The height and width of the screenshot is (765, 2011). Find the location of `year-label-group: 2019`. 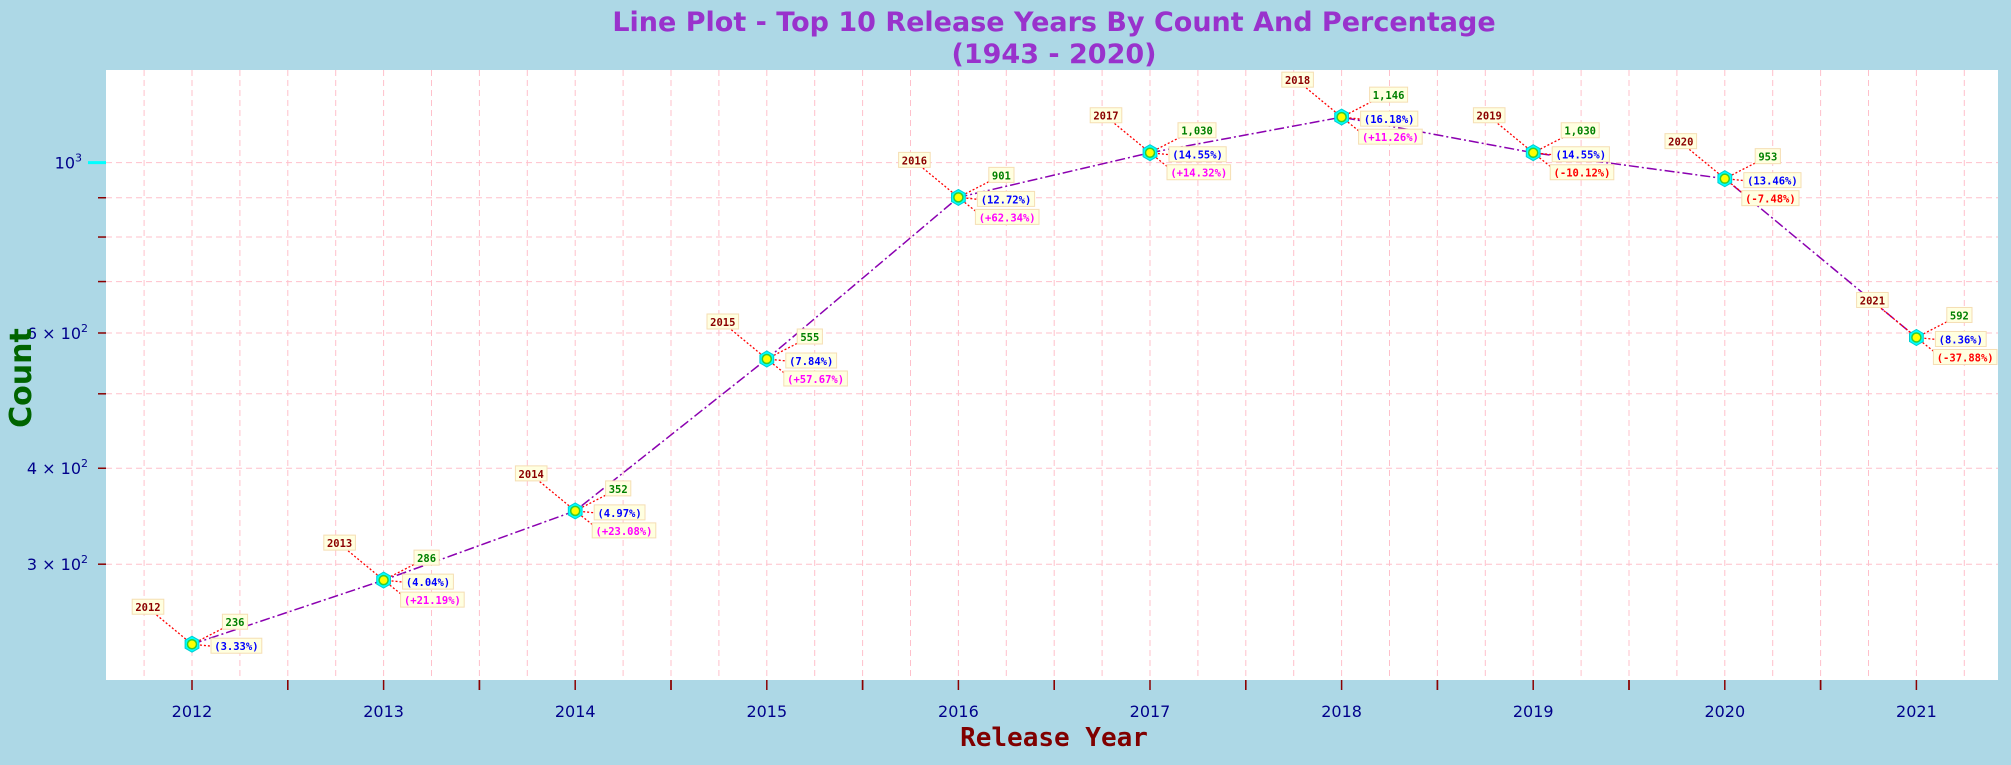

year-label-group: 2019 is located at coordinates (1489, 115).